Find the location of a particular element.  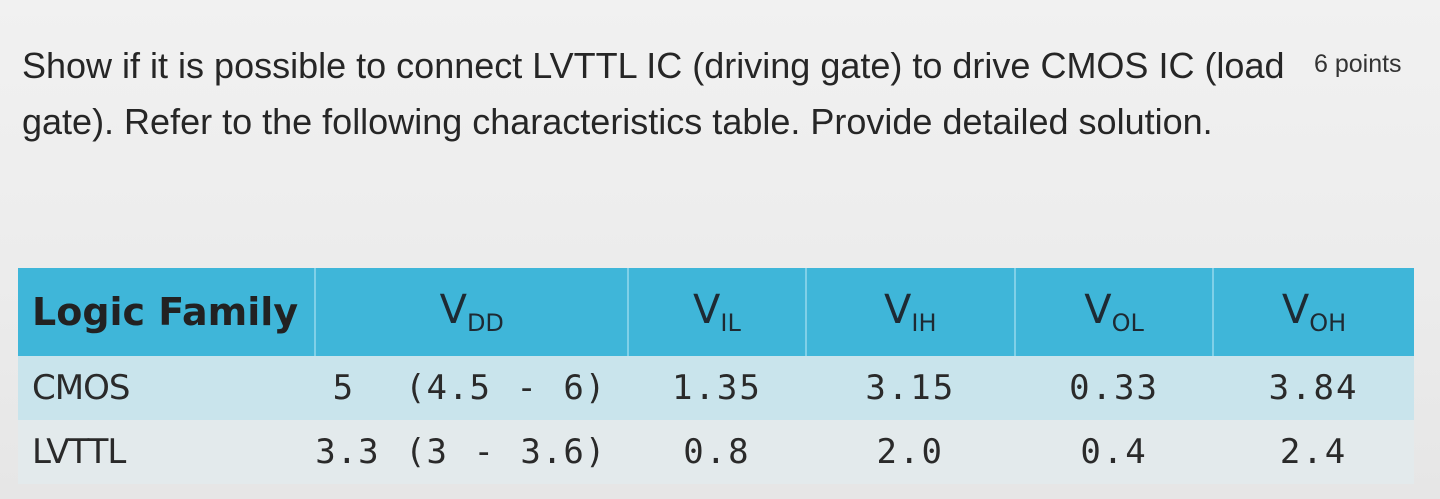

cell-vil-cmos: 1.35 is located at coordinates (717, 388).